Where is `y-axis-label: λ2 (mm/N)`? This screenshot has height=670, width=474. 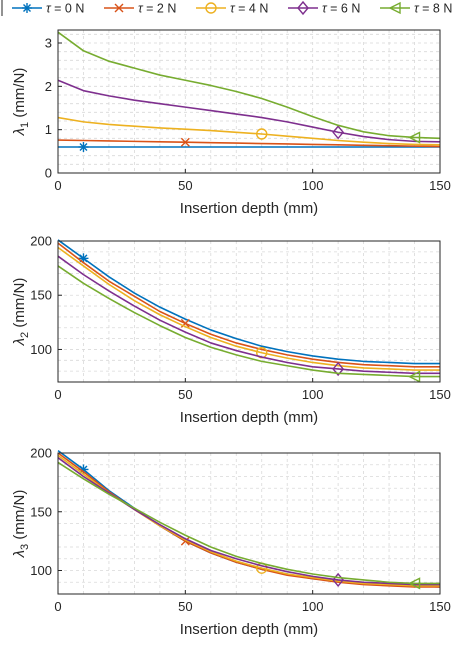 y-axis-label: λ2 (mm/N) is located at coordinates (21, 312).